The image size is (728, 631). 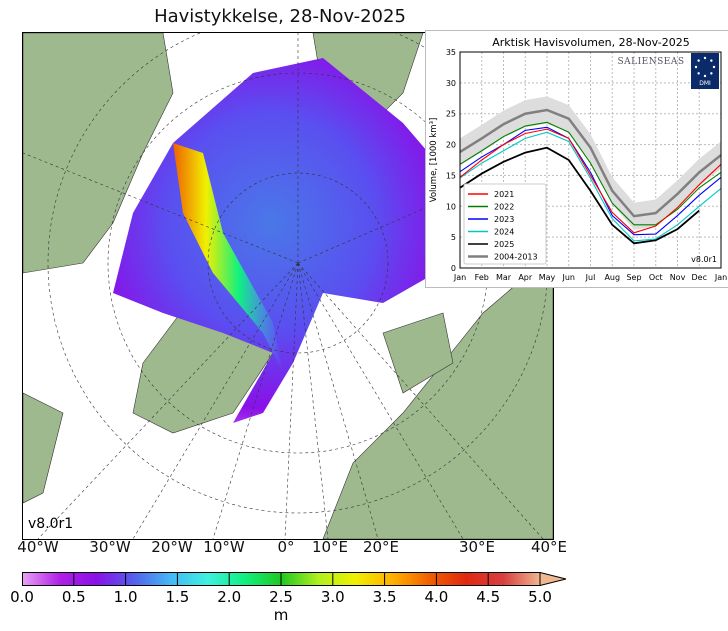 What do you see at coordinates (73, 597) in the screenshot?
I see `colorbar-tick-label: 0.5` at bounding box center [73, 597].